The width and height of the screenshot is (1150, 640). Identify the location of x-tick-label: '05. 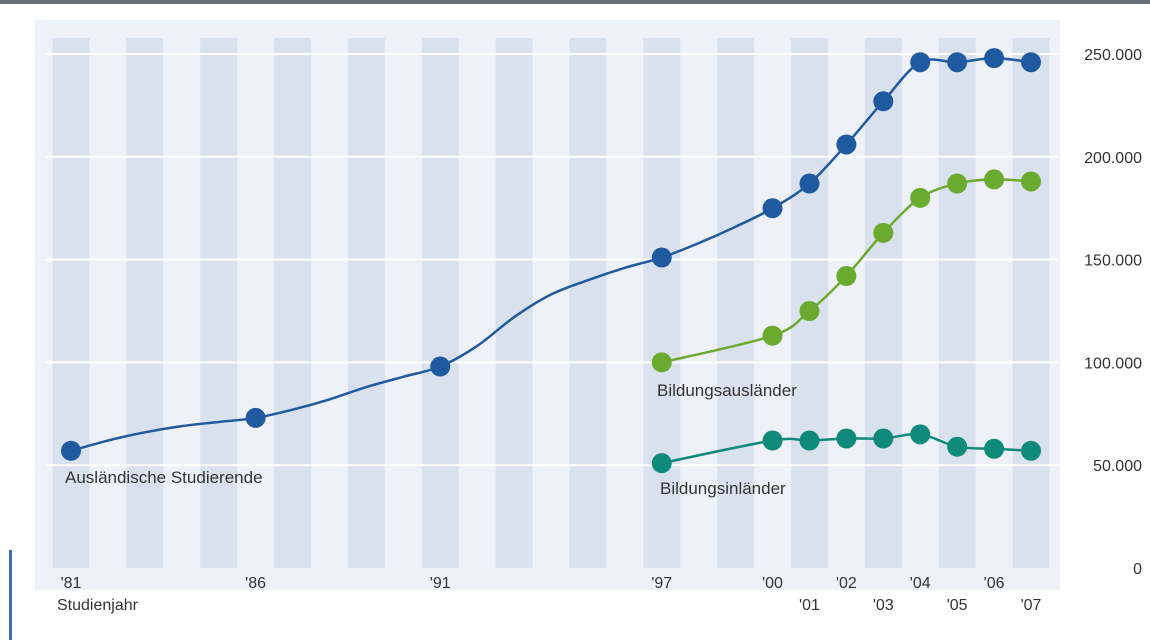
(957, 605).